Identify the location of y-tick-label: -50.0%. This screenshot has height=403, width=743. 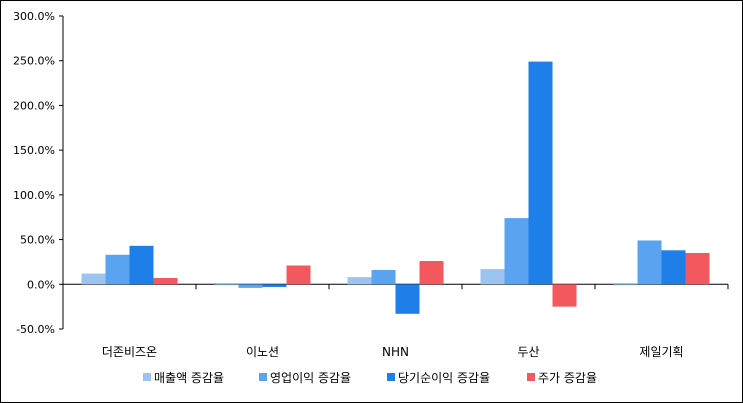
(35, 329).